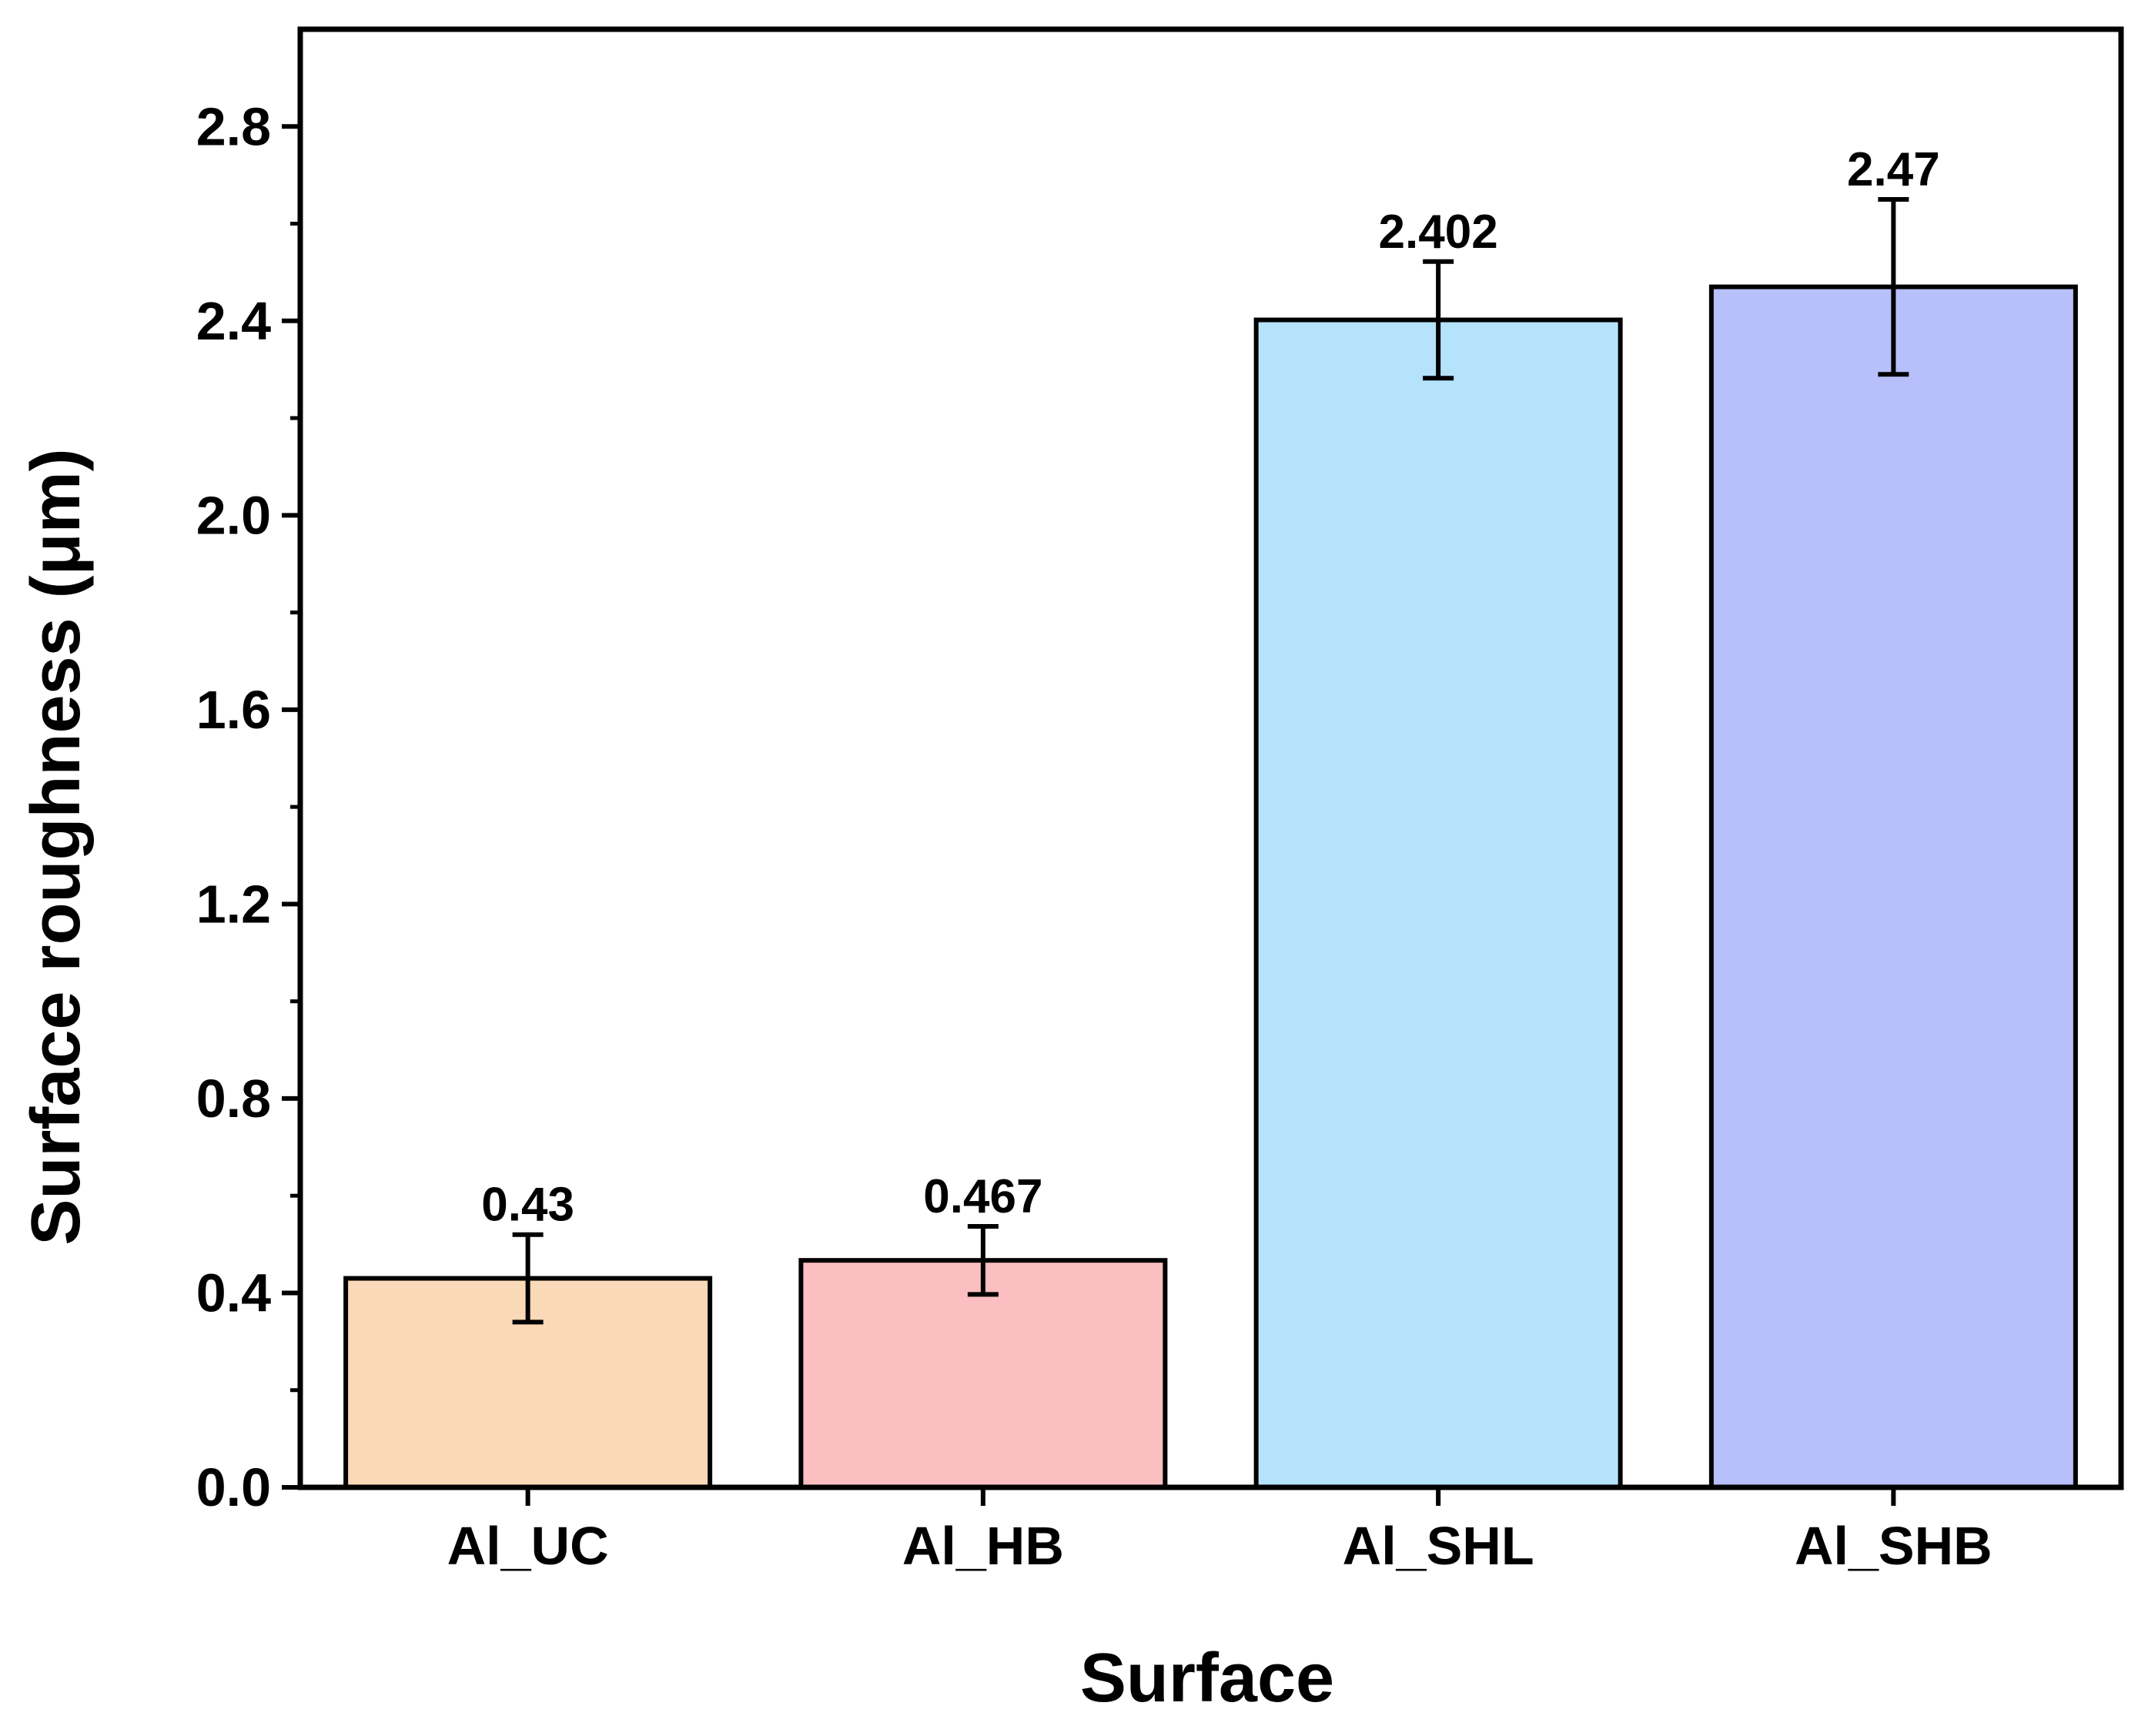  What do you see at coordinates (1207, 1678) in the screenshot?
I see `x-axis-title: Surface` at bounding box center [1207, 1678].